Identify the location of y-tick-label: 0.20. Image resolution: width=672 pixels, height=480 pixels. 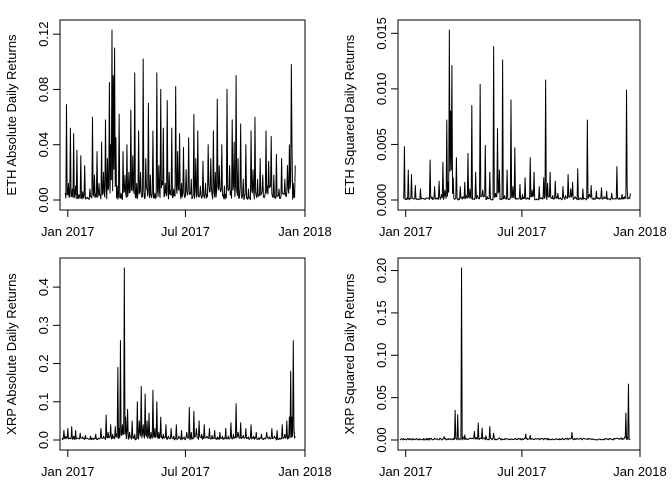
(381, 270).